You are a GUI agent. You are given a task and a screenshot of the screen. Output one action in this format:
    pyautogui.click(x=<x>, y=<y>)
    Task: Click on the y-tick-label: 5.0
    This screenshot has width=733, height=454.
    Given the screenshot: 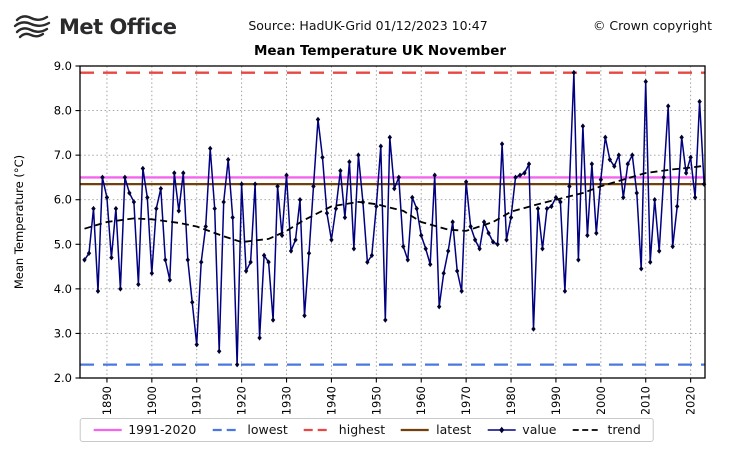 What is the action you would take?
    pyautogui.click(x=63, y=244)
    